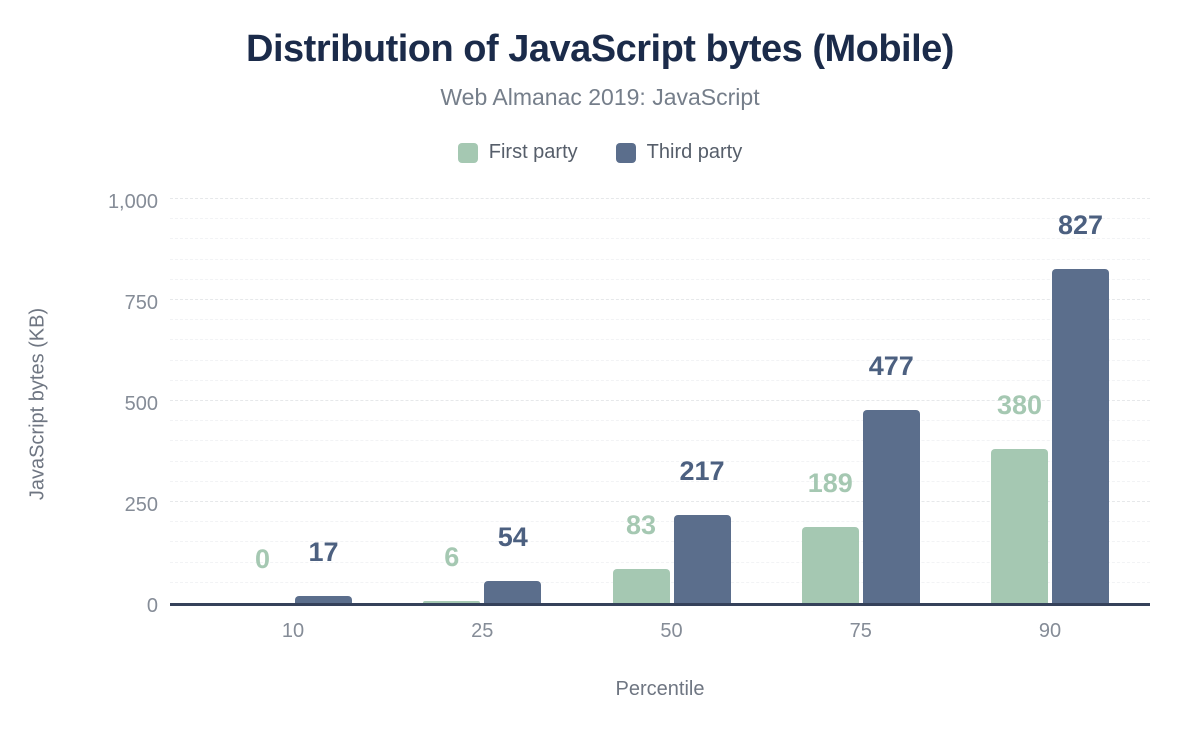 This screenshot has width=1200, height=742. What do you see at coordinates (1080, 436) in the screenshot?
I see `bar-third-party-p90` at bounding box center [1080, 436].